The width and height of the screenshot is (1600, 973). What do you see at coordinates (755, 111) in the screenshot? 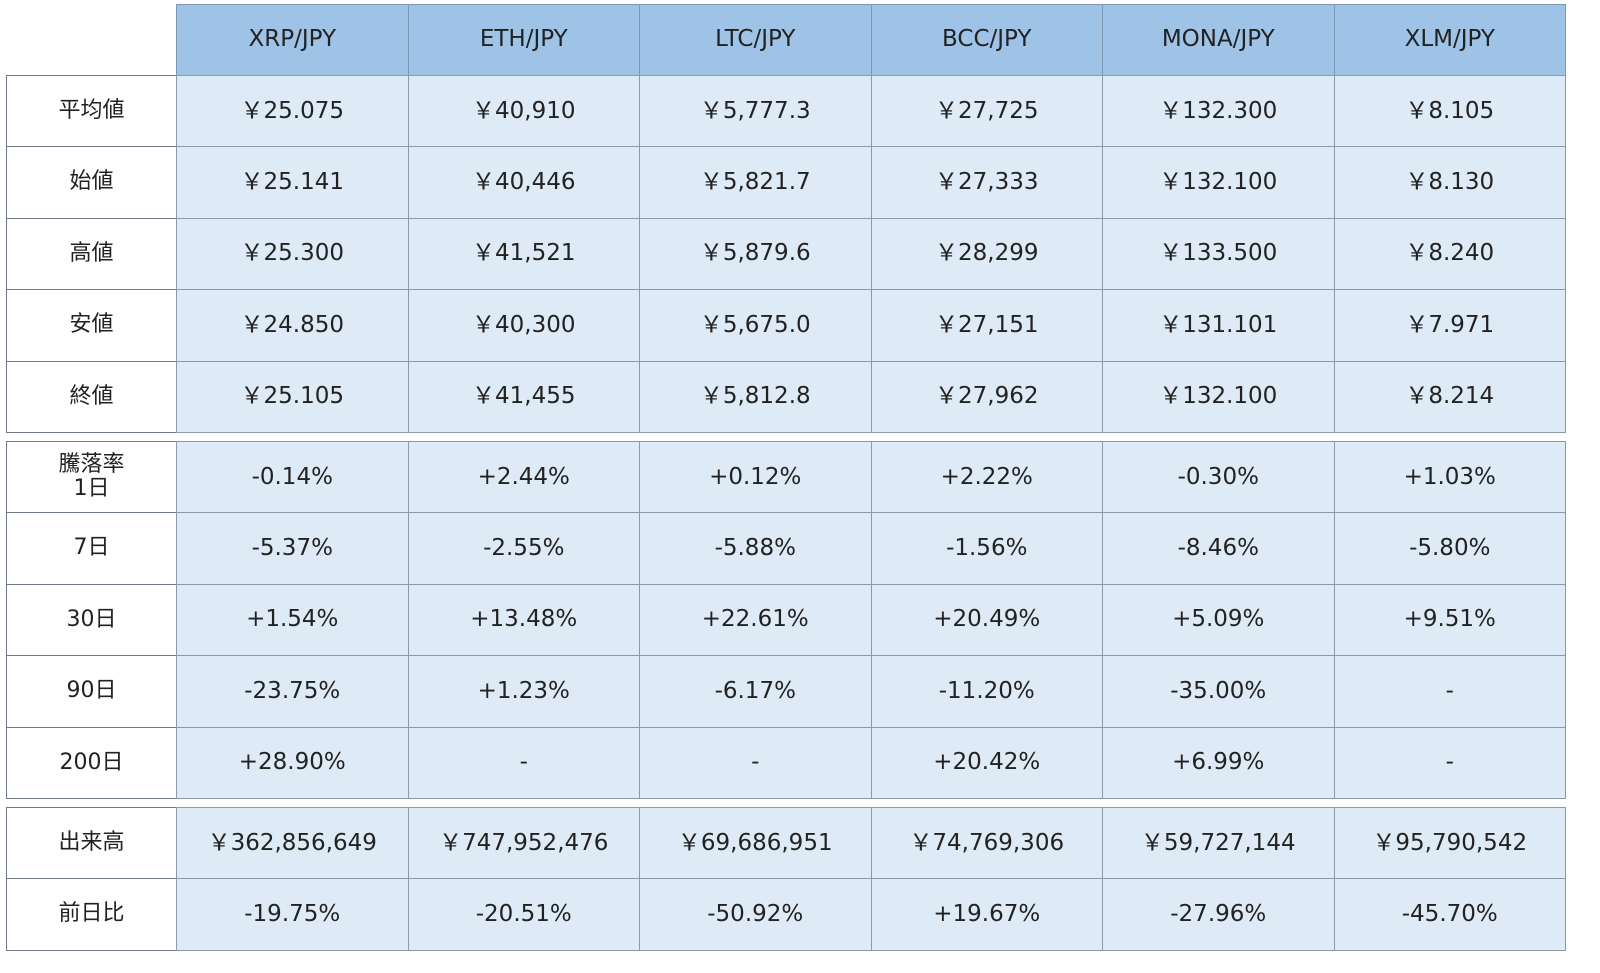
I see `data-cell: ￥5,777.3` at bounding box center [755, 111].